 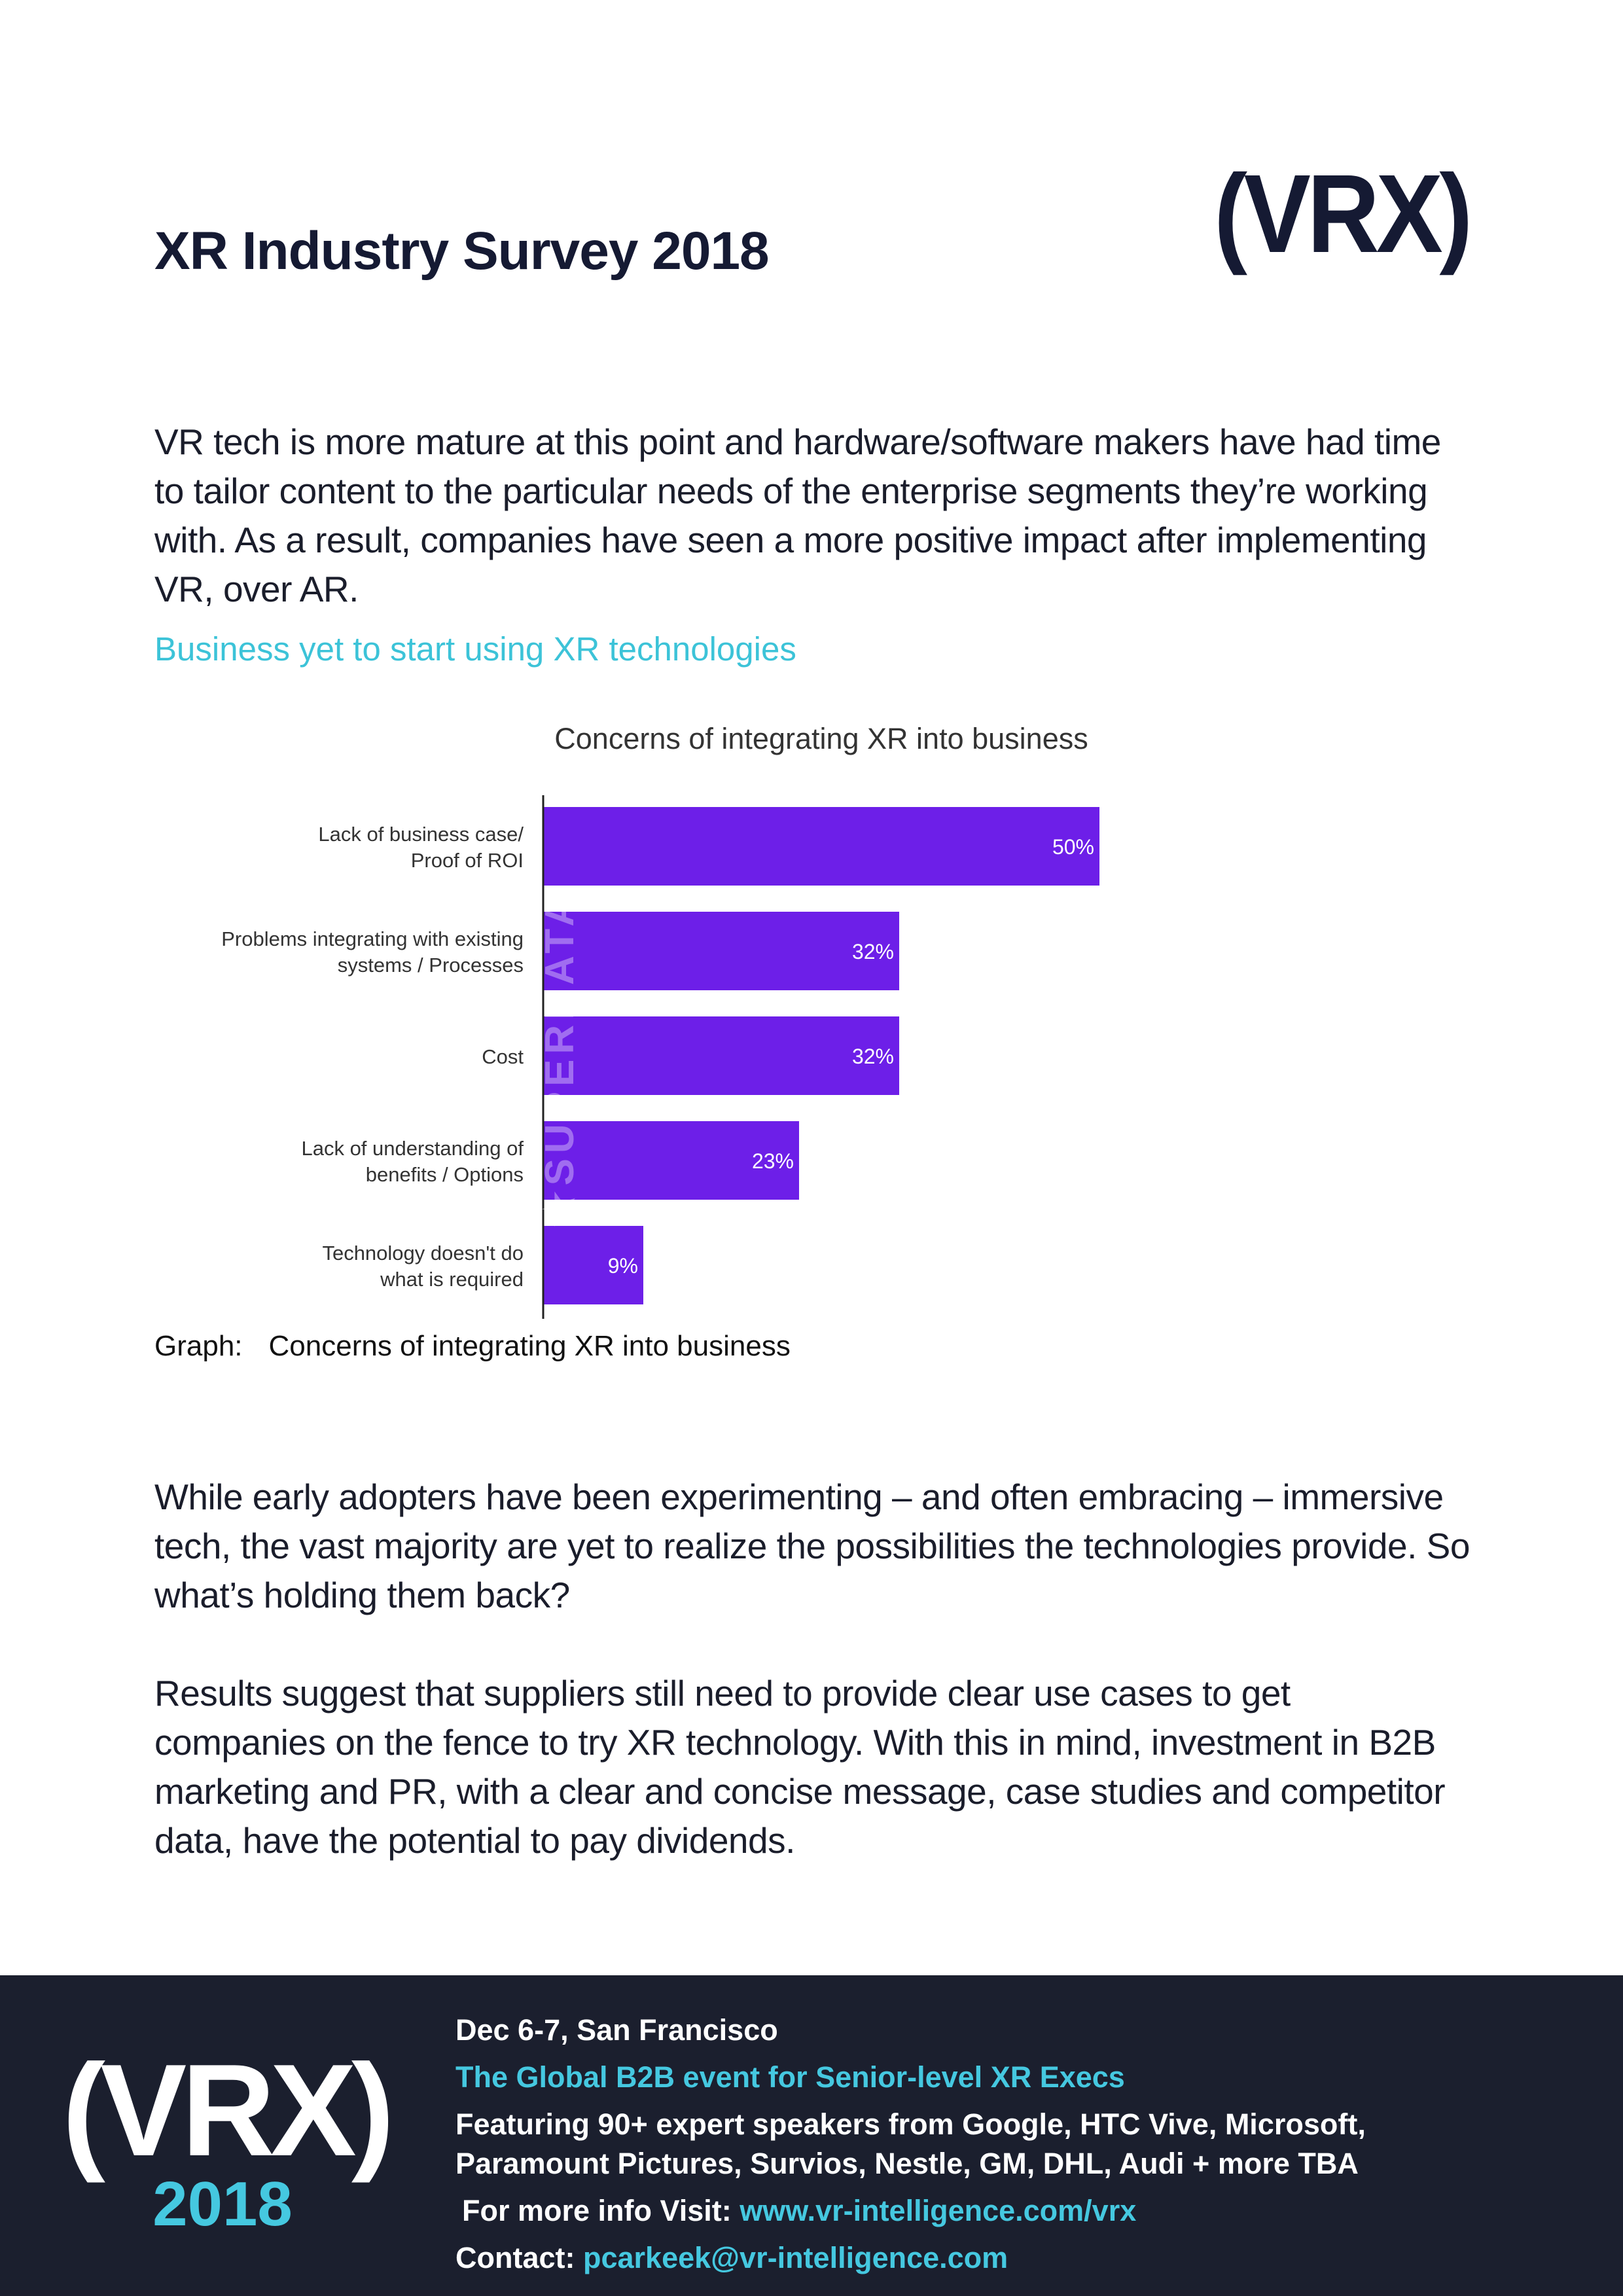 What do you see at coordinates (199, 1346) in the screenshot?
I see `caption-label: Graph:` at bounding box center [199, 1346].